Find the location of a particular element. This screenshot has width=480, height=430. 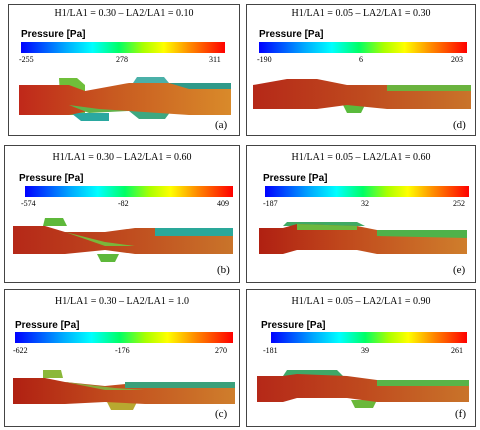

panel-c-tag: (c) is located at coordinates (221, 414).